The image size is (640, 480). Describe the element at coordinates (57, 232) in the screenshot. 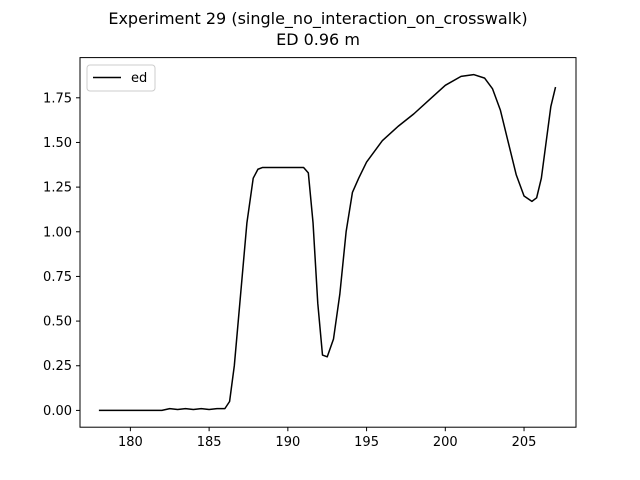

I see `y-tick-label: 1.00` at that location.